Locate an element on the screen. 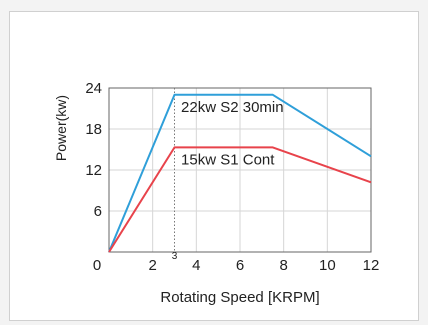 This screenshot has height=325, width=428. x-tick-label-6: 6 is located at coordinates (240, 265).